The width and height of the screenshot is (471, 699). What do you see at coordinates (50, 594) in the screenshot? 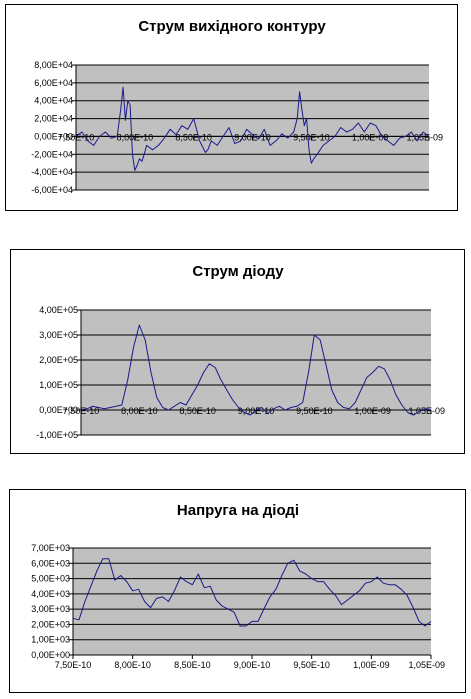
I see `y-tick-label: 4,00E+03` at bounding box center [50, 594].